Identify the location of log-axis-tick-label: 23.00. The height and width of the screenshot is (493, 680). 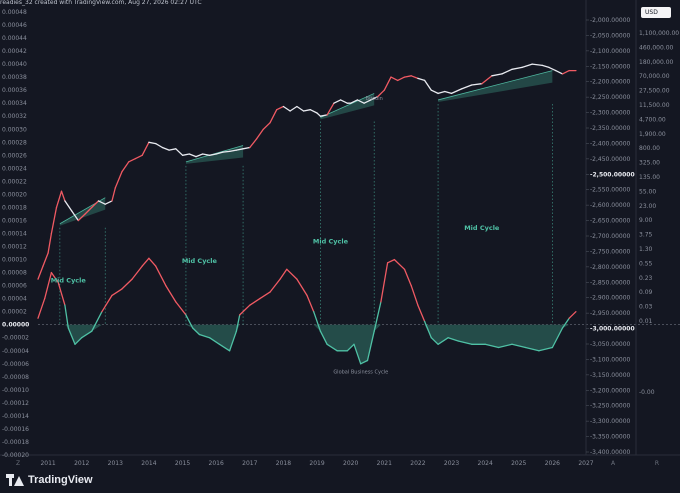
(647, 206).